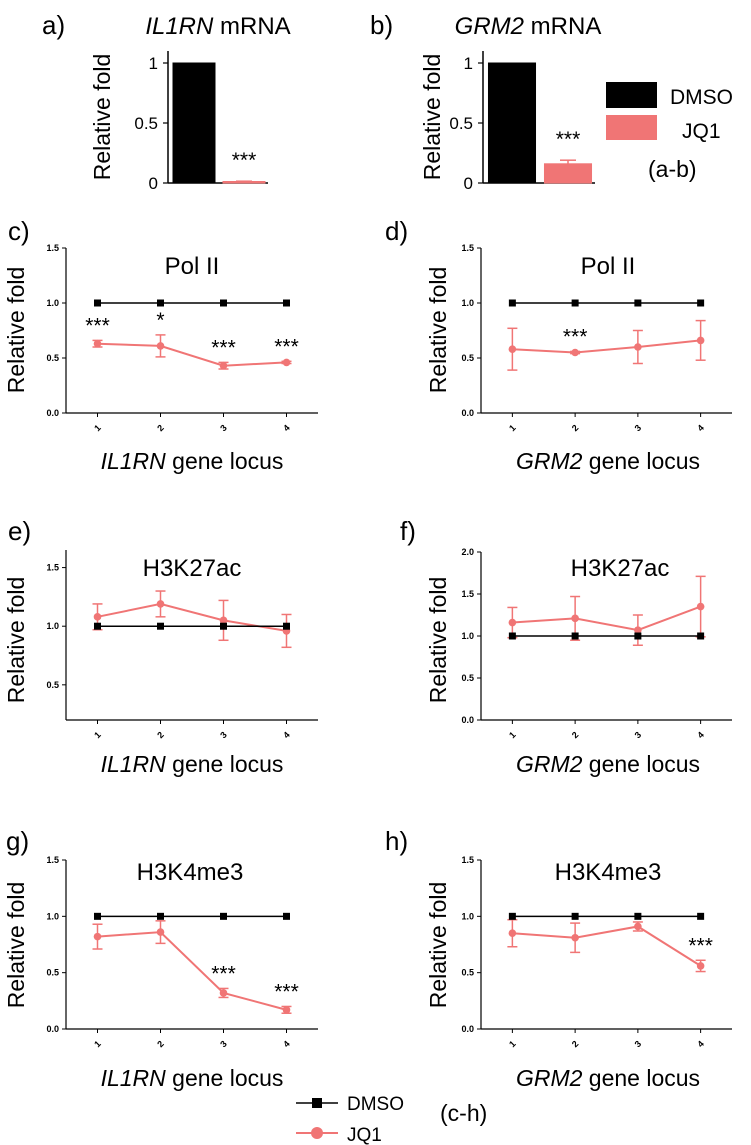  I want to click on panel-title: GRM2 mRNA, so click(528, 26).